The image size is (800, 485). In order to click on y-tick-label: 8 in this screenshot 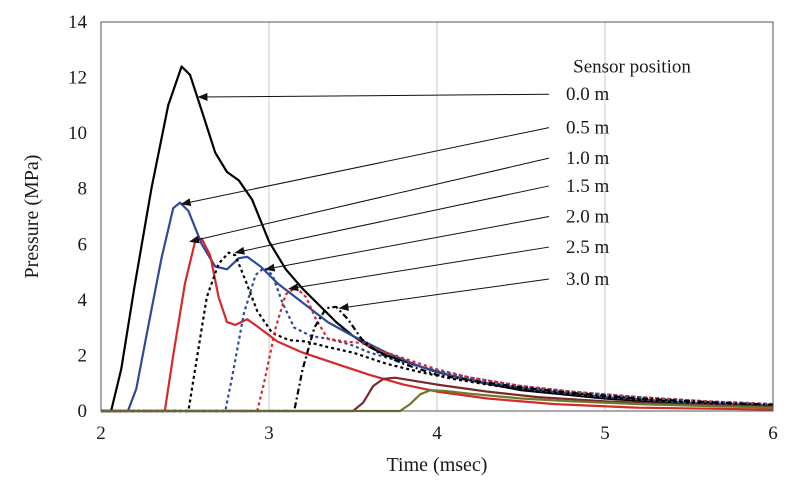, I will do `click(83, 189)`.